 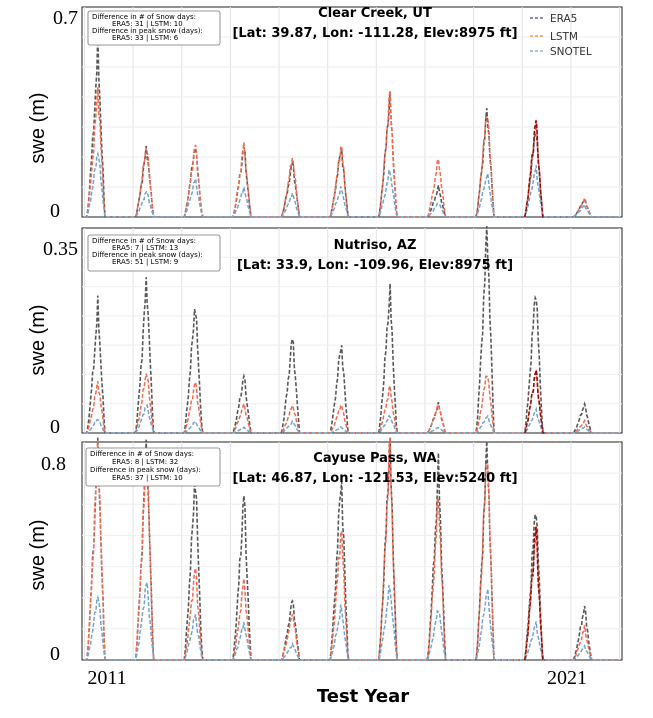 I want to click on panel-1-note-line-3: Difference in peak snow (days):, so click(x=147, y=31).